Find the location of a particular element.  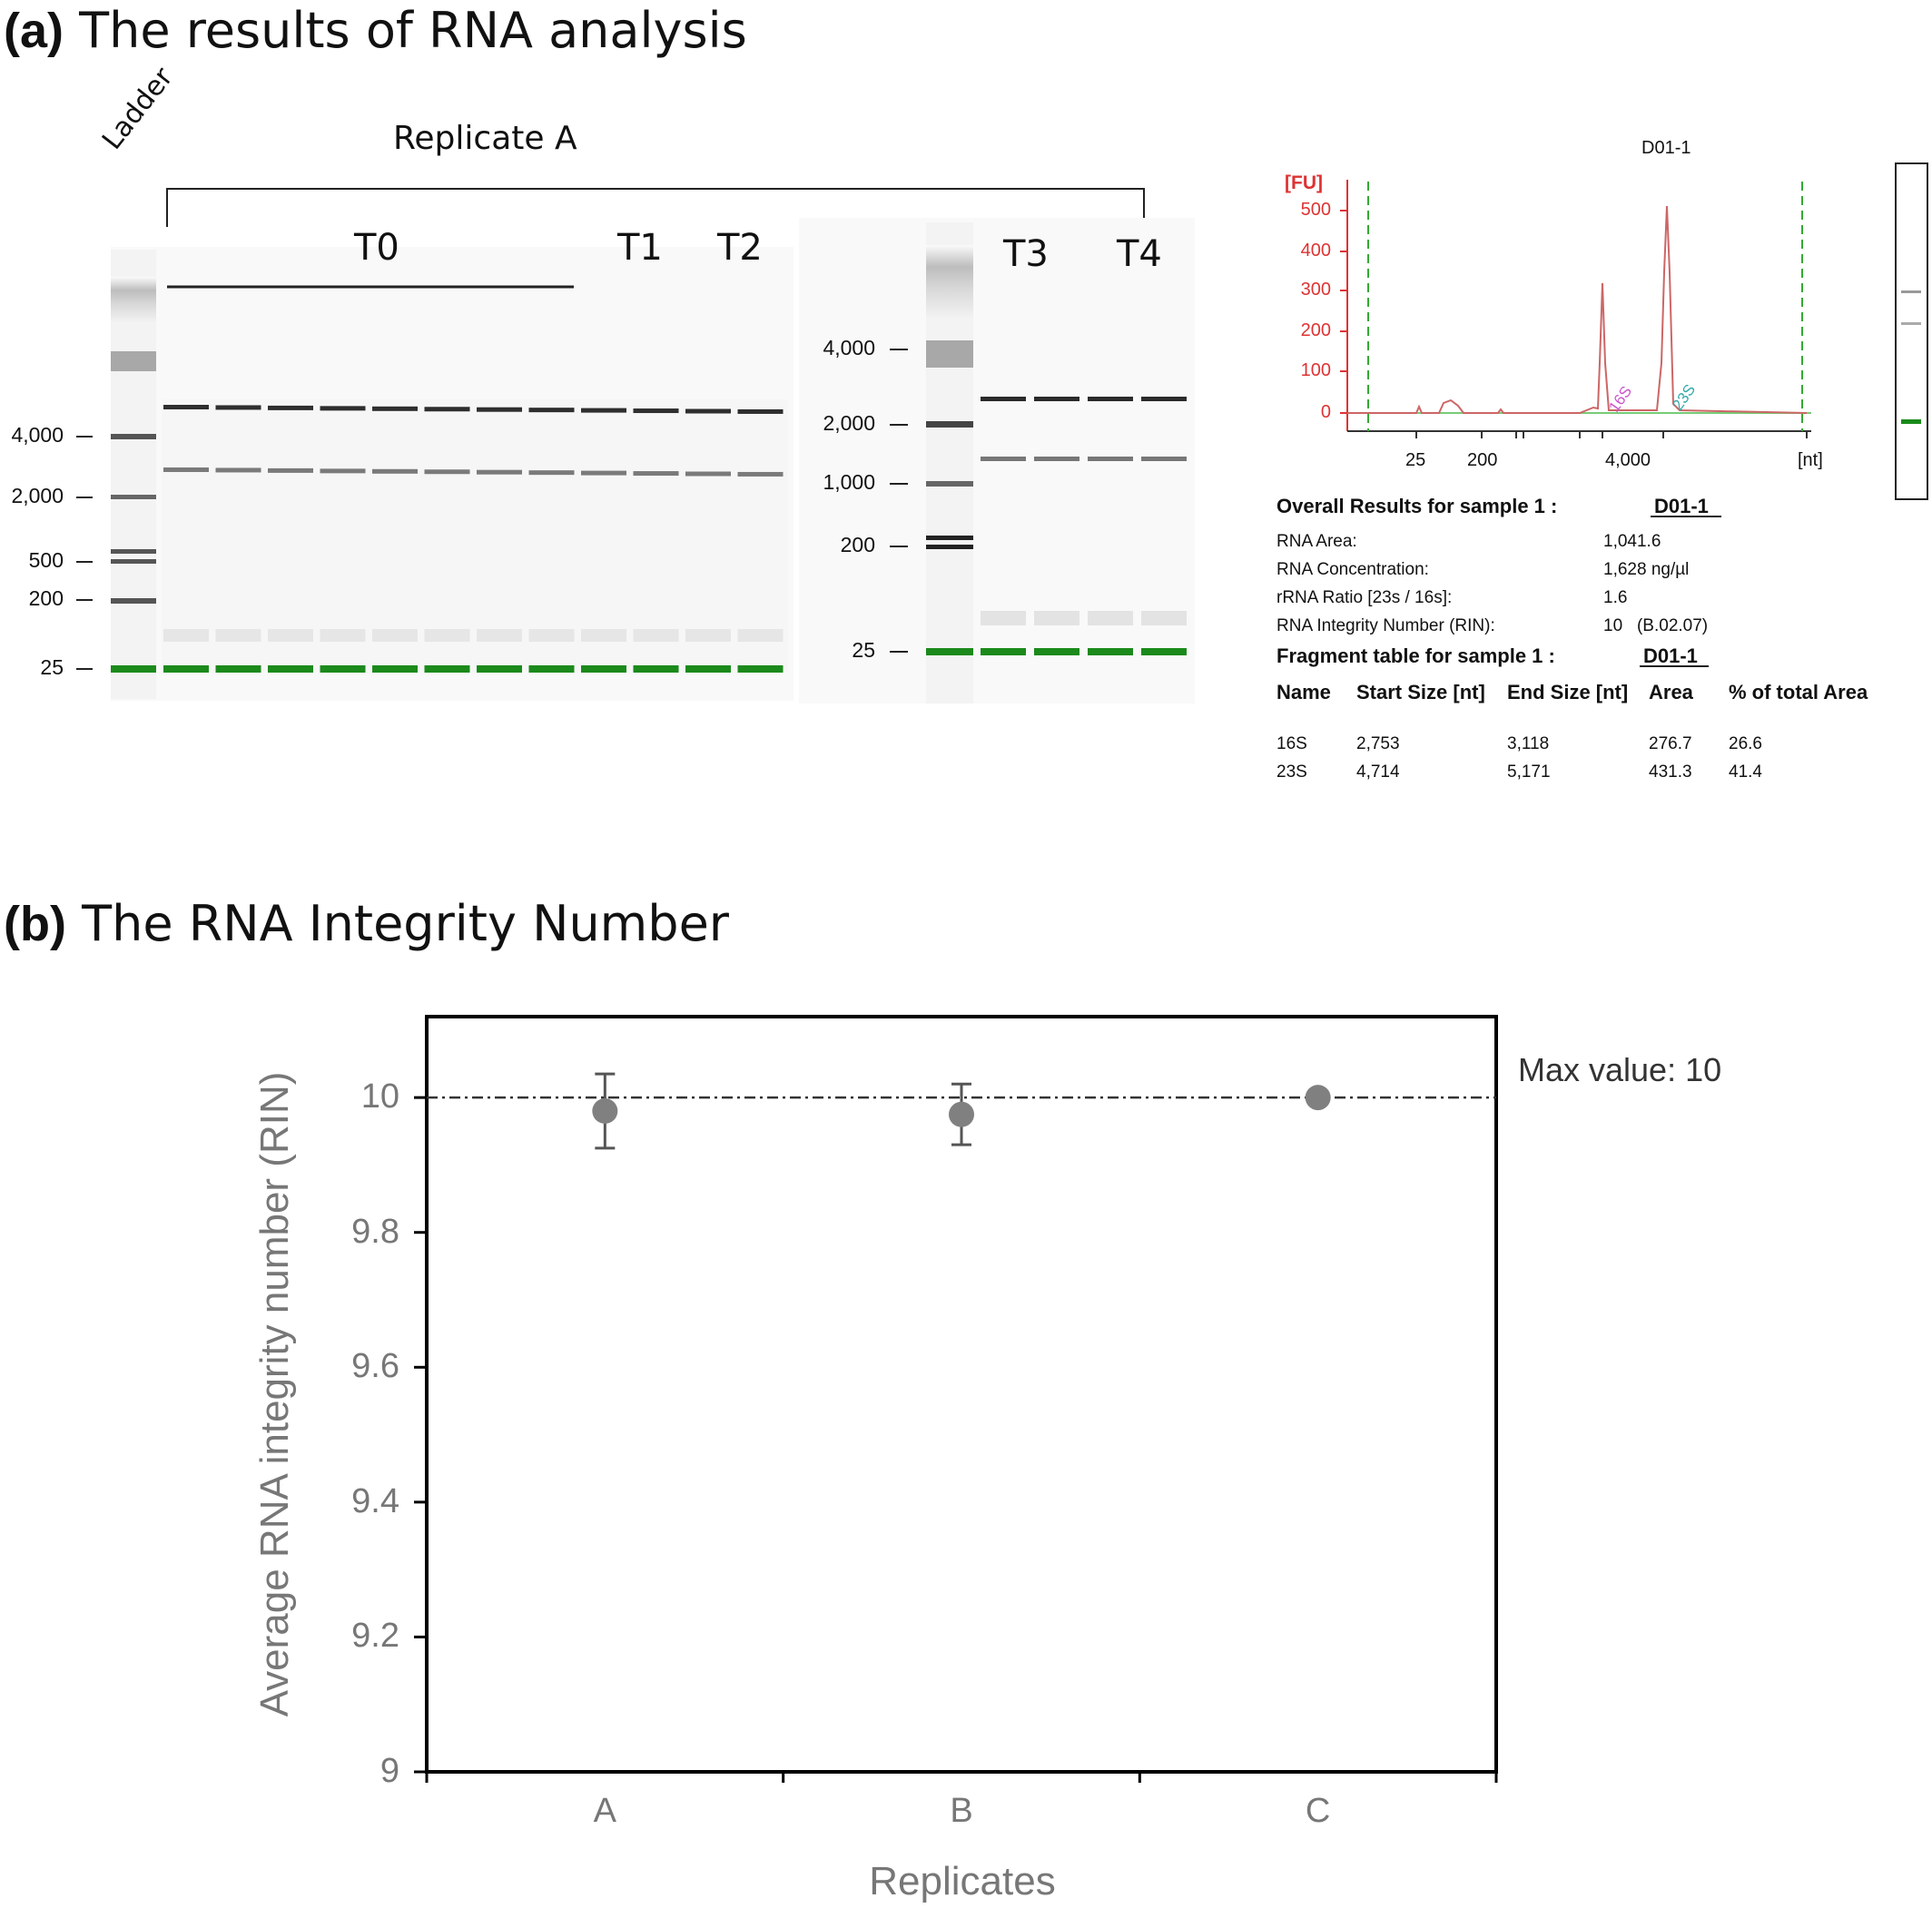

gel1-tick-label-2000: 2,000 is located at coordinates (37, 496).